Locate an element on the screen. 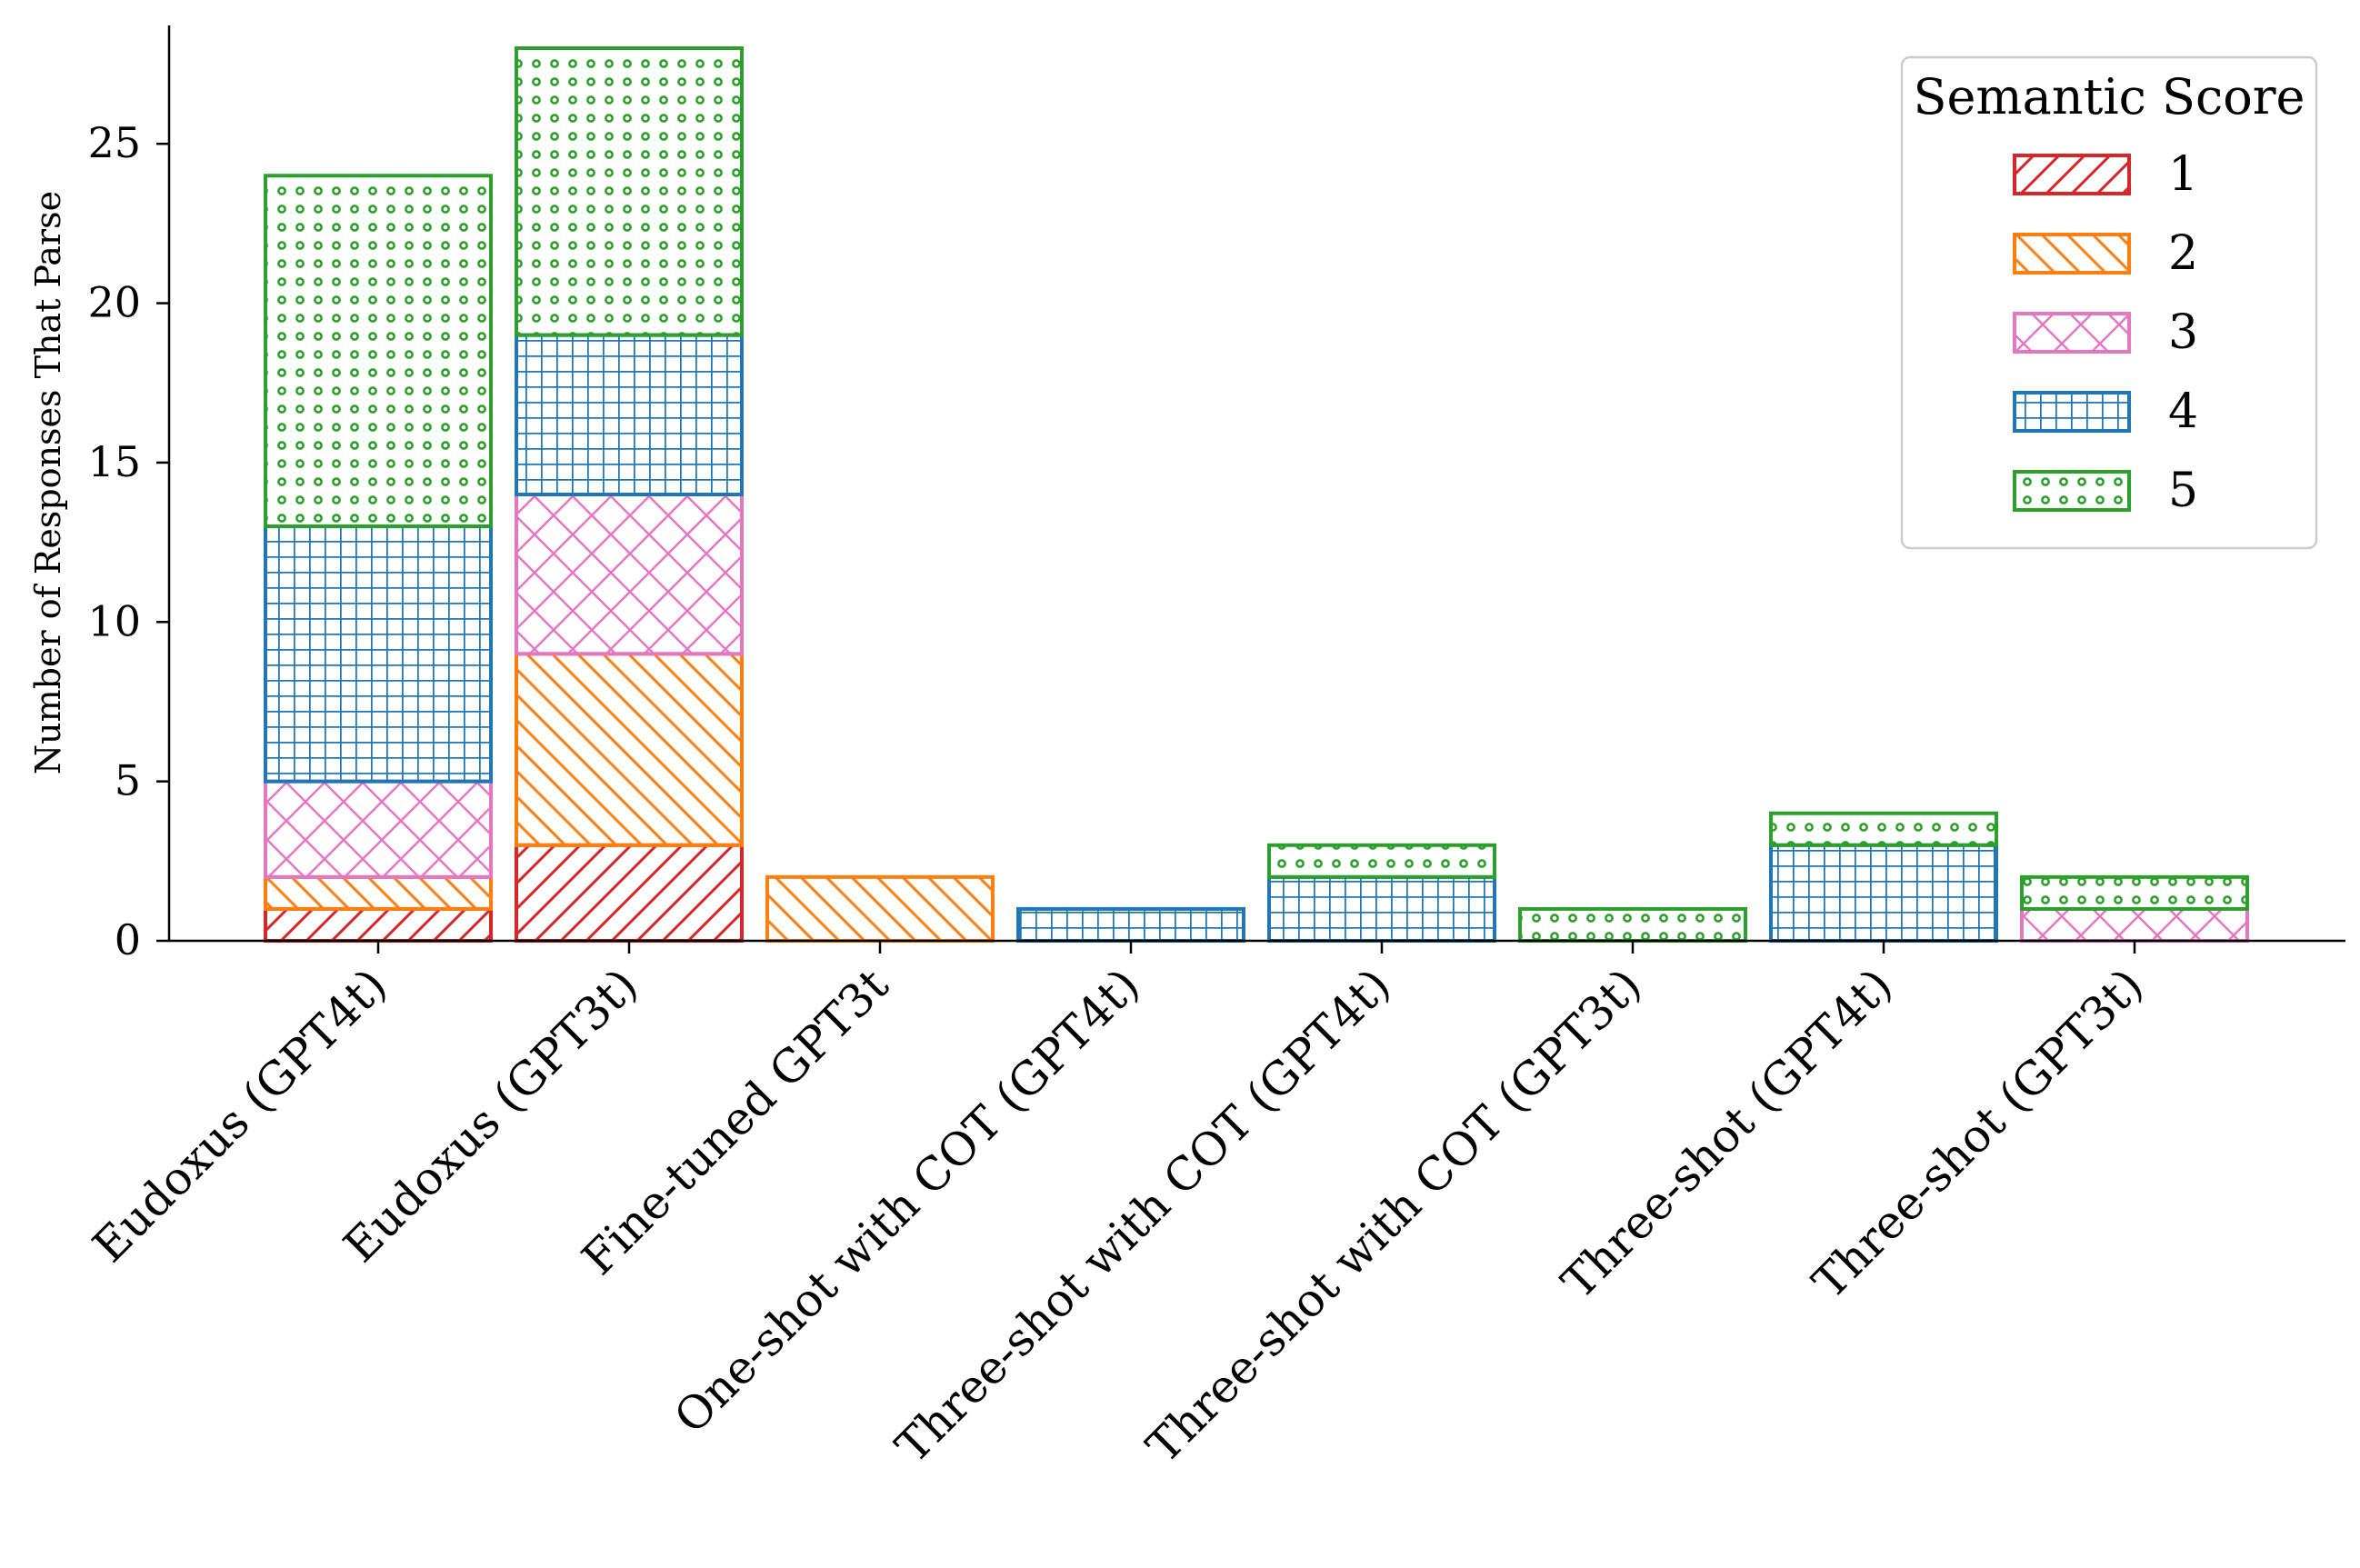  legend-label-3: 3 is located at coordinates (2183, 332).